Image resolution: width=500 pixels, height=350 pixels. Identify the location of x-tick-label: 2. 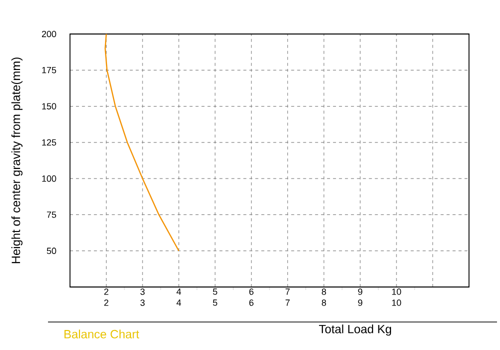
(106, 291).